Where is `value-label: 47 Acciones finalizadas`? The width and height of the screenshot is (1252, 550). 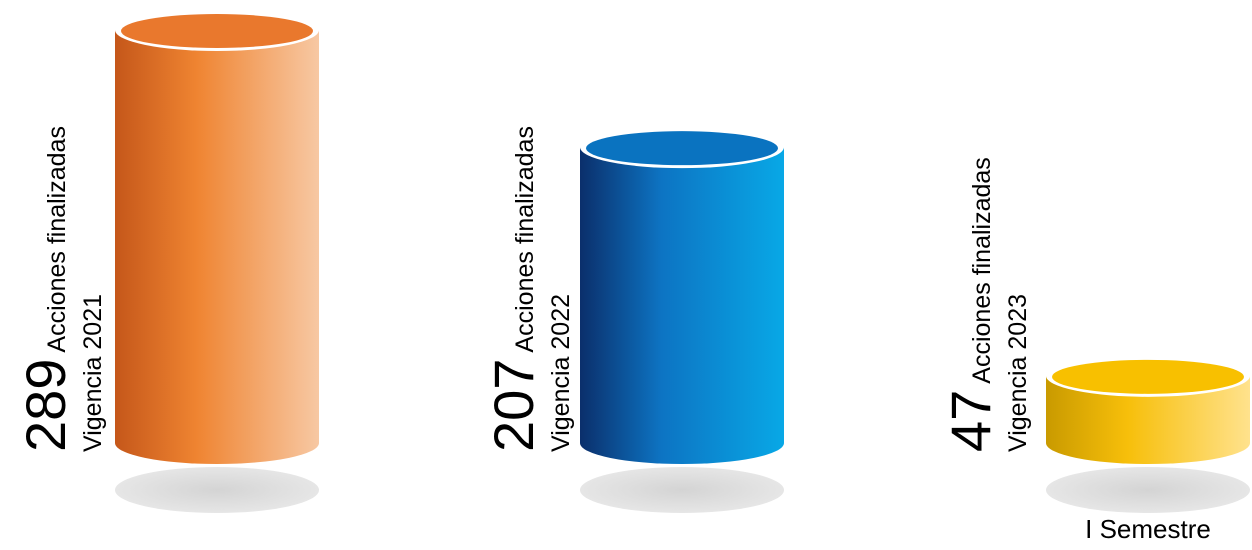 value-label: 47 Acciones finalizadas is located at coordinates (970, 304).